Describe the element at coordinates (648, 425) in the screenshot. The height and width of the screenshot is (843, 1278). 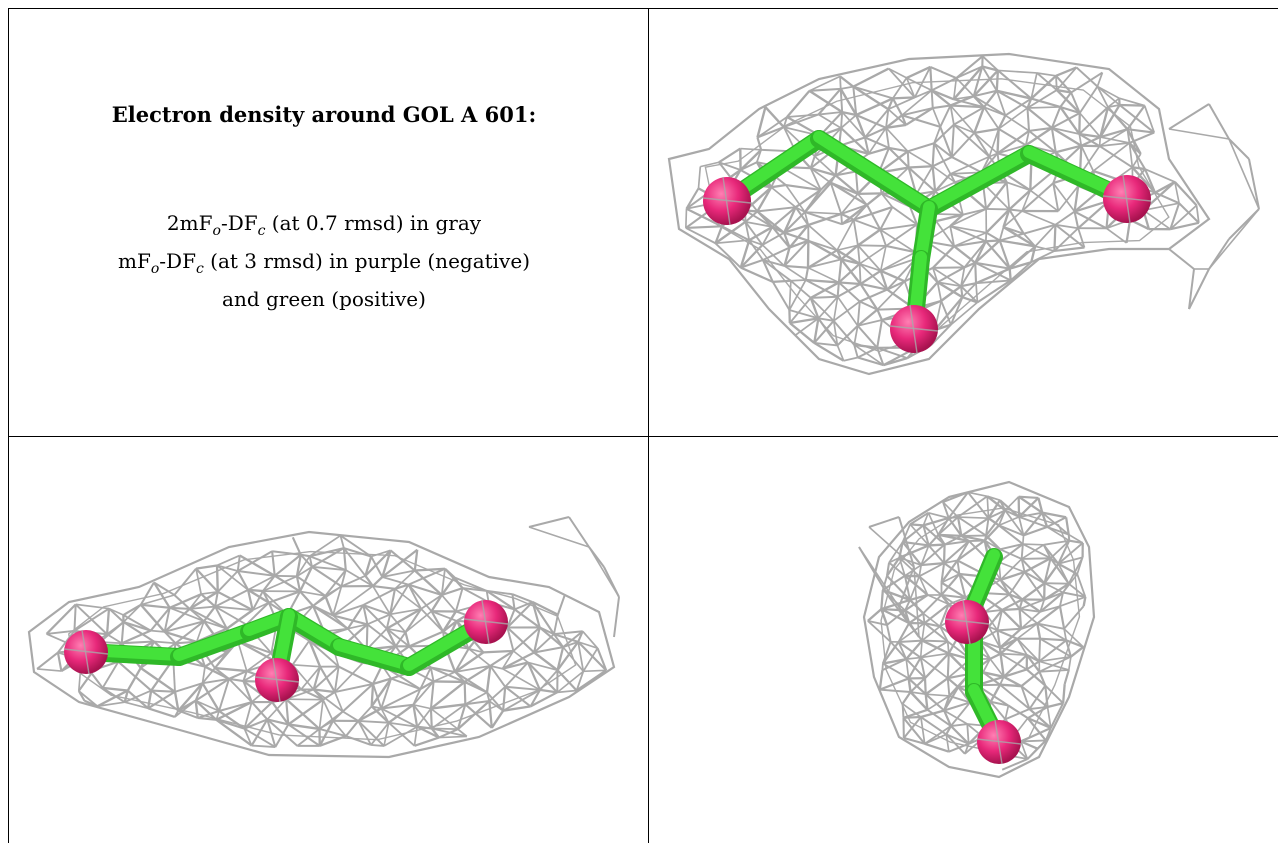
I see `table-divider-vertical` at that location.